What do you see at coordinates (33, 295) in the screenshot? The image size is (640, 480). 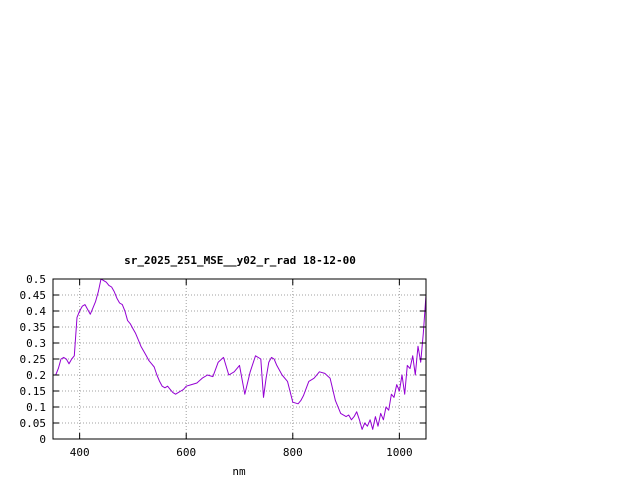 I see `y-tick-label: 0.45` at bounding box center [33, 295].